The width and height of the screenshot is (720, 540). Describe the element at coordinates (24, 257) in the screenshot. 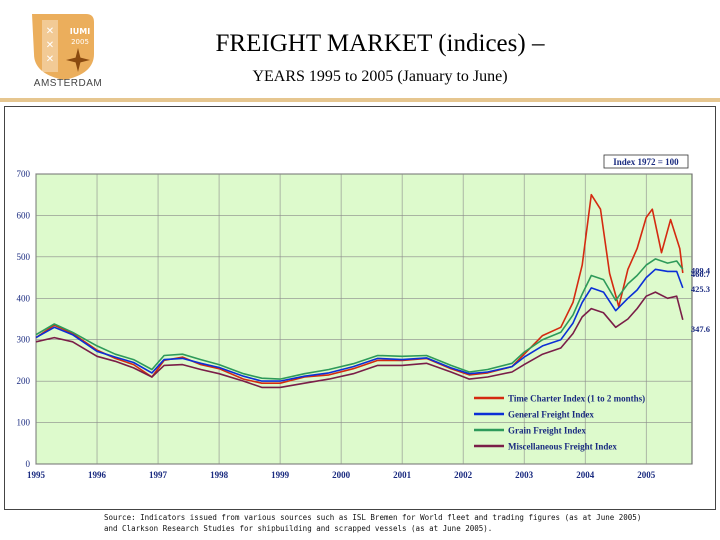

I see `y-tick-label: 500` at that location.